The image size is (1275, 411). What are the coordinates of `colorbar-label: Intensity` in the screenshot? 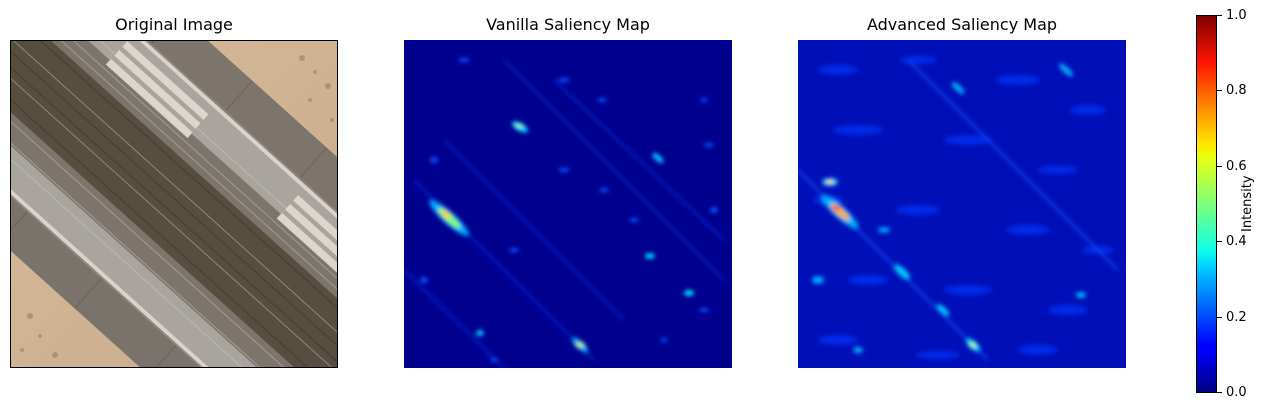 It's located at (1247, 204).